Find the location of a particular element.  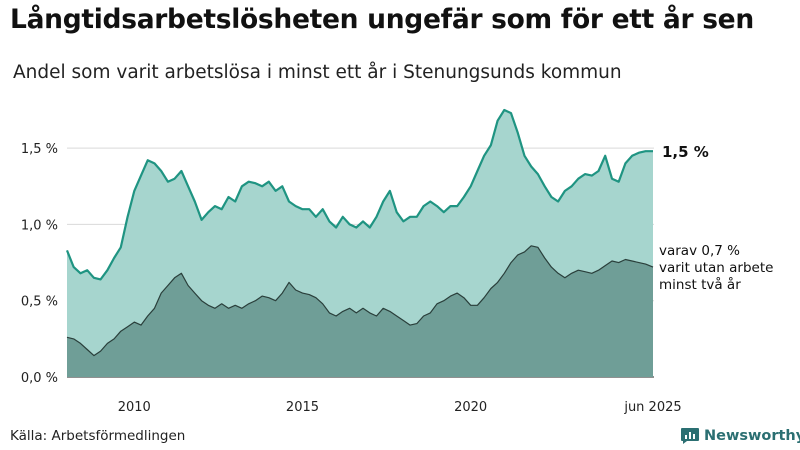

x-tick-label: 2015 is located at coordinates (302, 407).